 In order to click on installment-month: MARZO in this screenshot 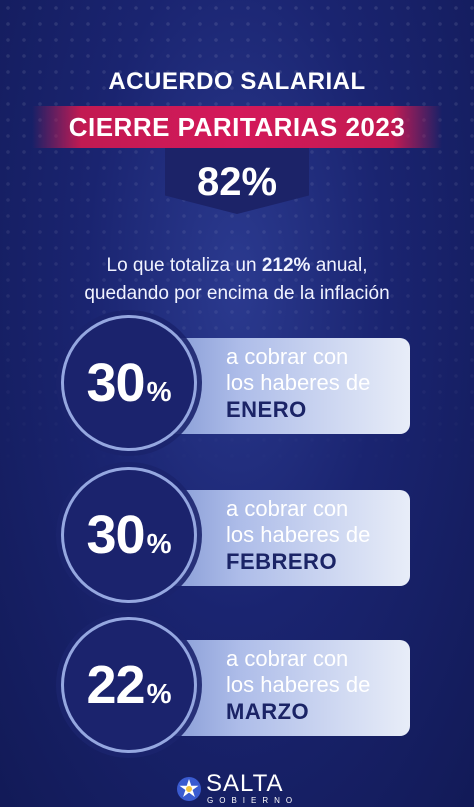, I will do `click(268, 711)`.